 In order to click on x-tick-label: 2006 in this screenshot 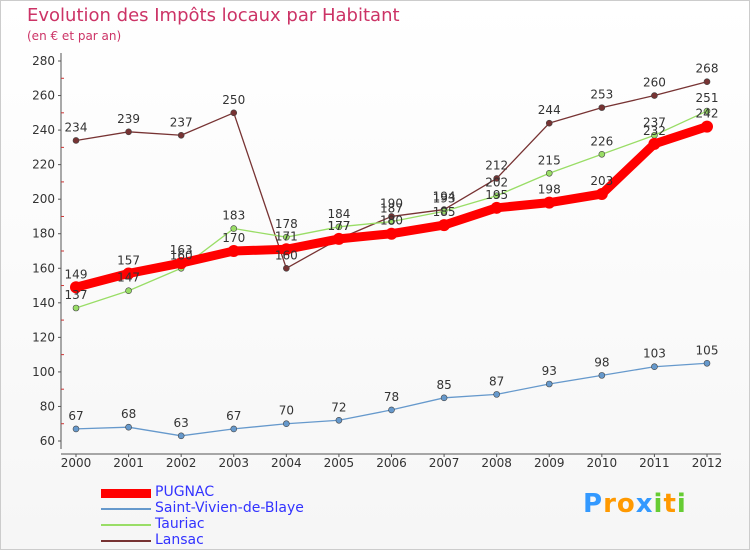, I will do `click(391, 463)`.